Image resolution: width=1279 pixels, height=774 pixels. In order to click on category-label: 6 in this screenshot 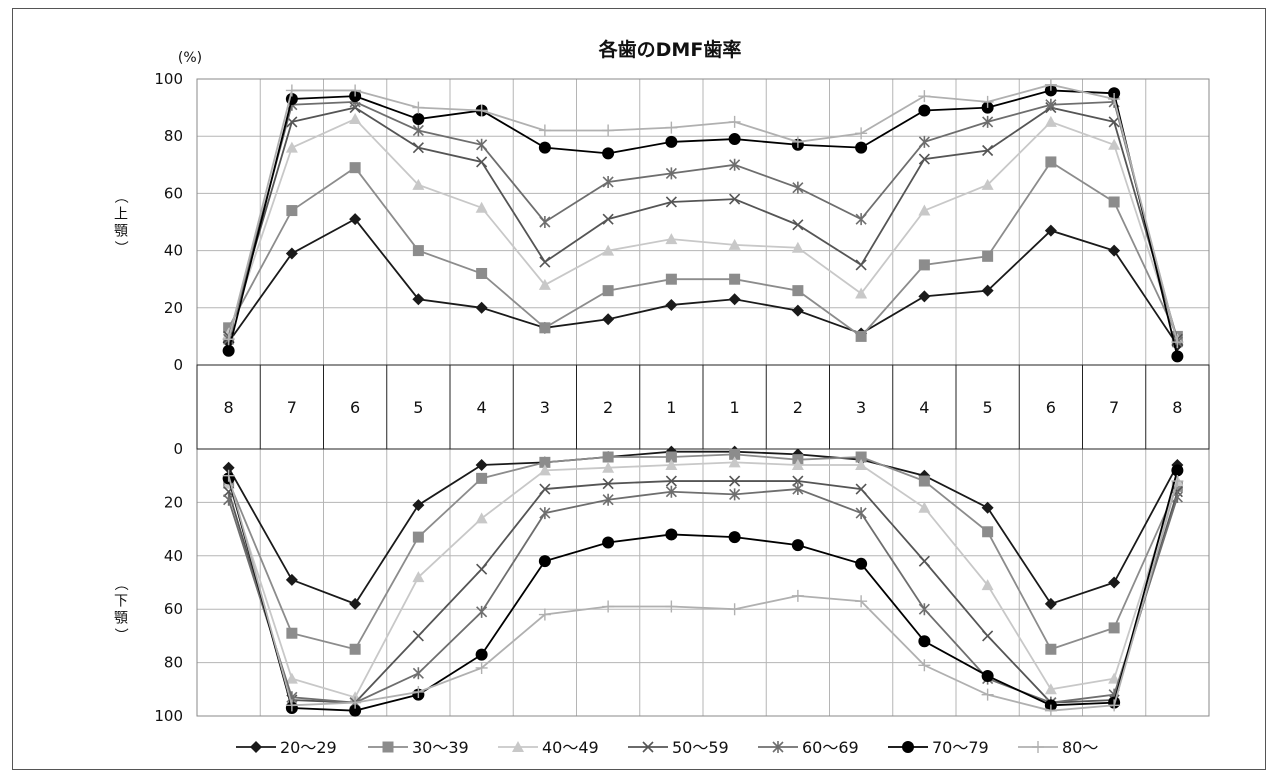, I will do `click(355, 407)`.